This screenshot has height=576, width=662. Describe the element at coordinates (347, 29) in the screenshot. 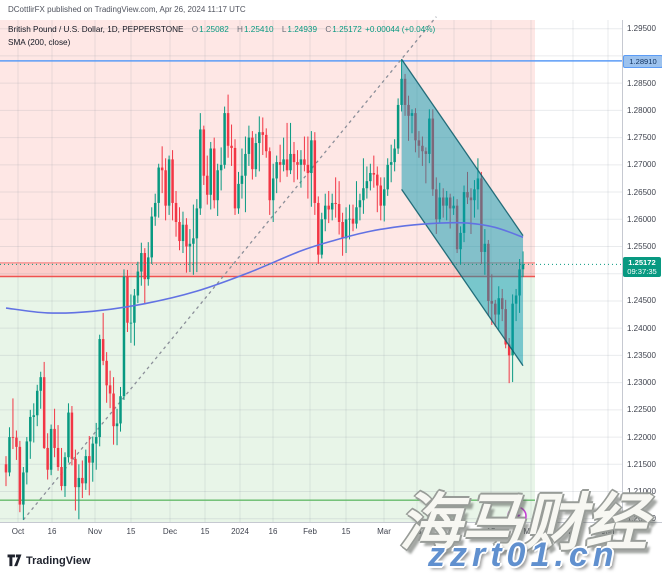

I see `close-value: 1.25172` at that location.